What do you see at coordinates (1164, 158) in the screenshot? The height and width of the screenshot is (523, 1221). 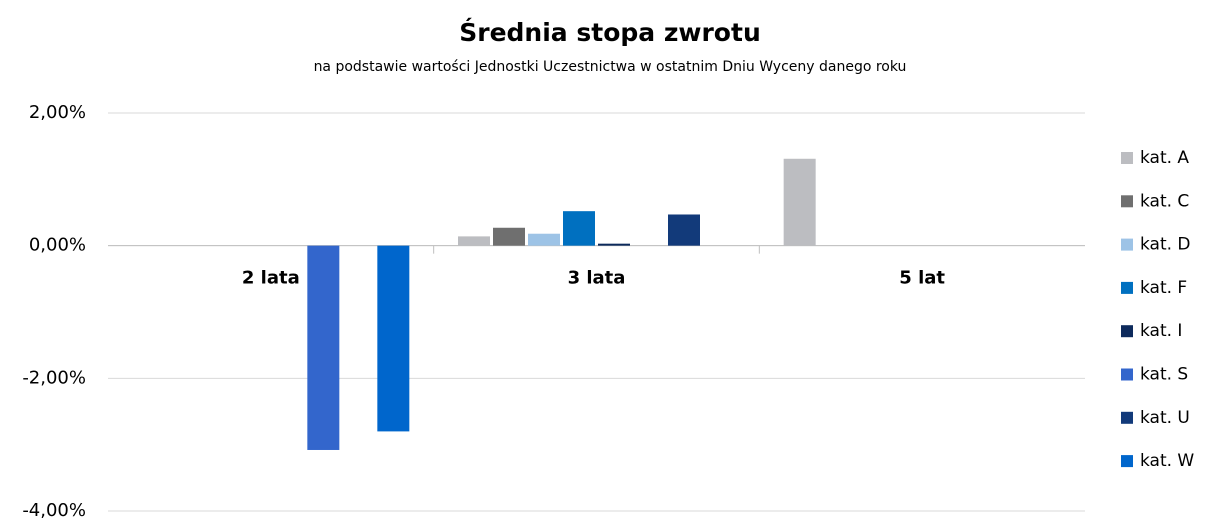 I see `legend-label: kat. A` at bounding box center [1164, 158].